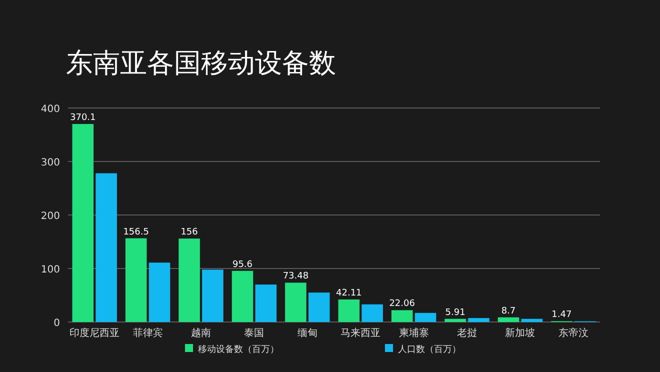 The height and width of the screenshot is (372, 660). What do you see at coordinates (455, 313) in the screenshot?
I see `data-label: 5.91` at bounding box center [455, 313].